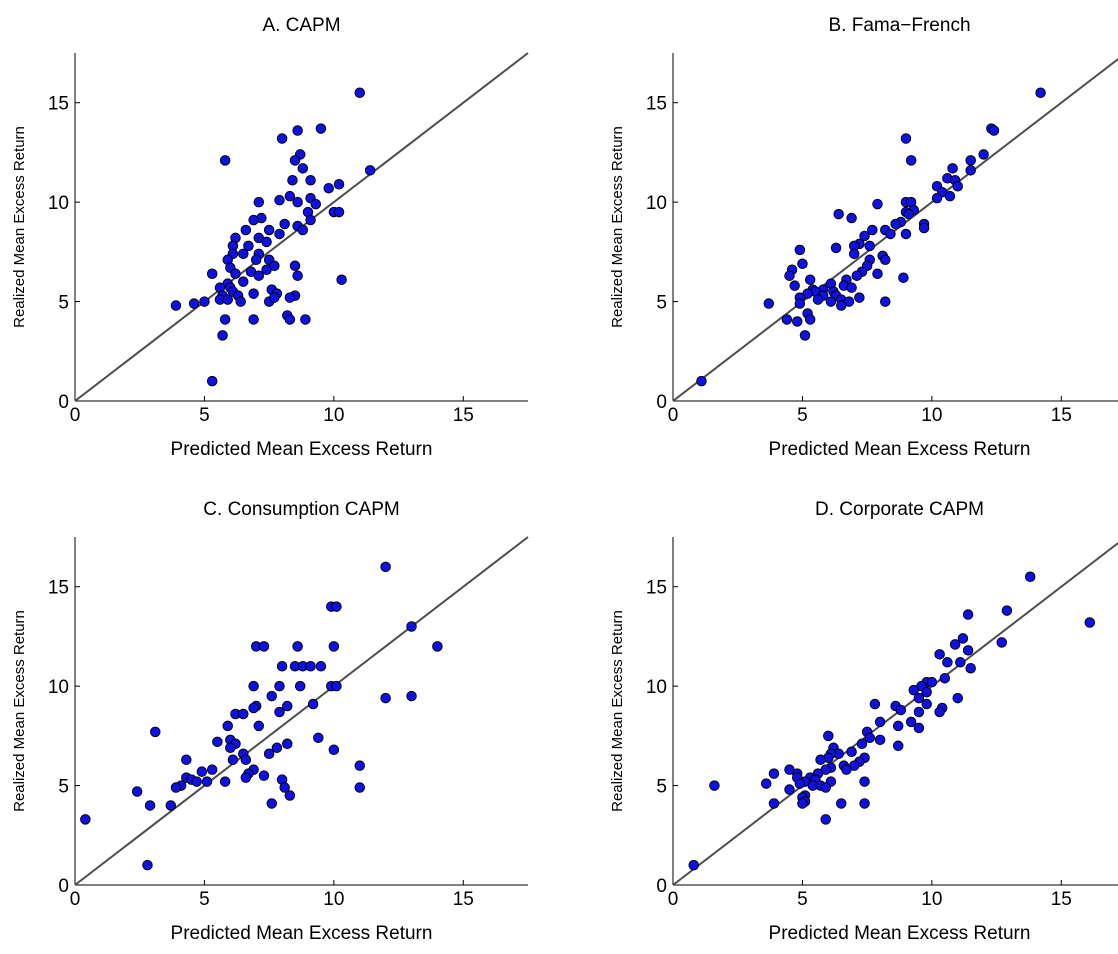 The height and width of the screenshot is (954, 1118). What do you see at coordinates (617, 227) in the screenshot?
I see `y-axis-label: Realized Mean Excess Return` at bounding box center [617, 227].